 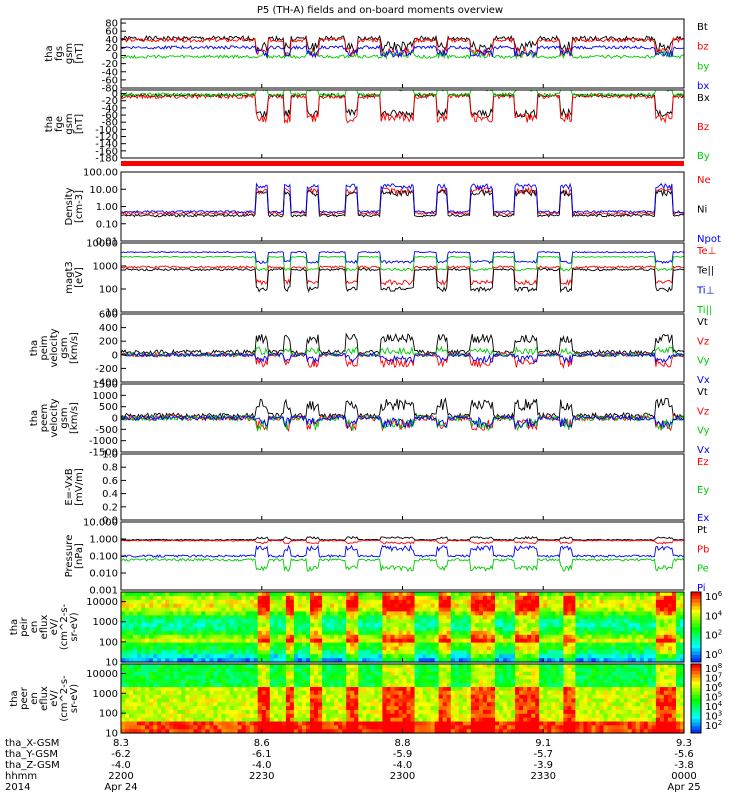 I want to click on y-axis-label-line: Pressure, so click(x=69, y=556).